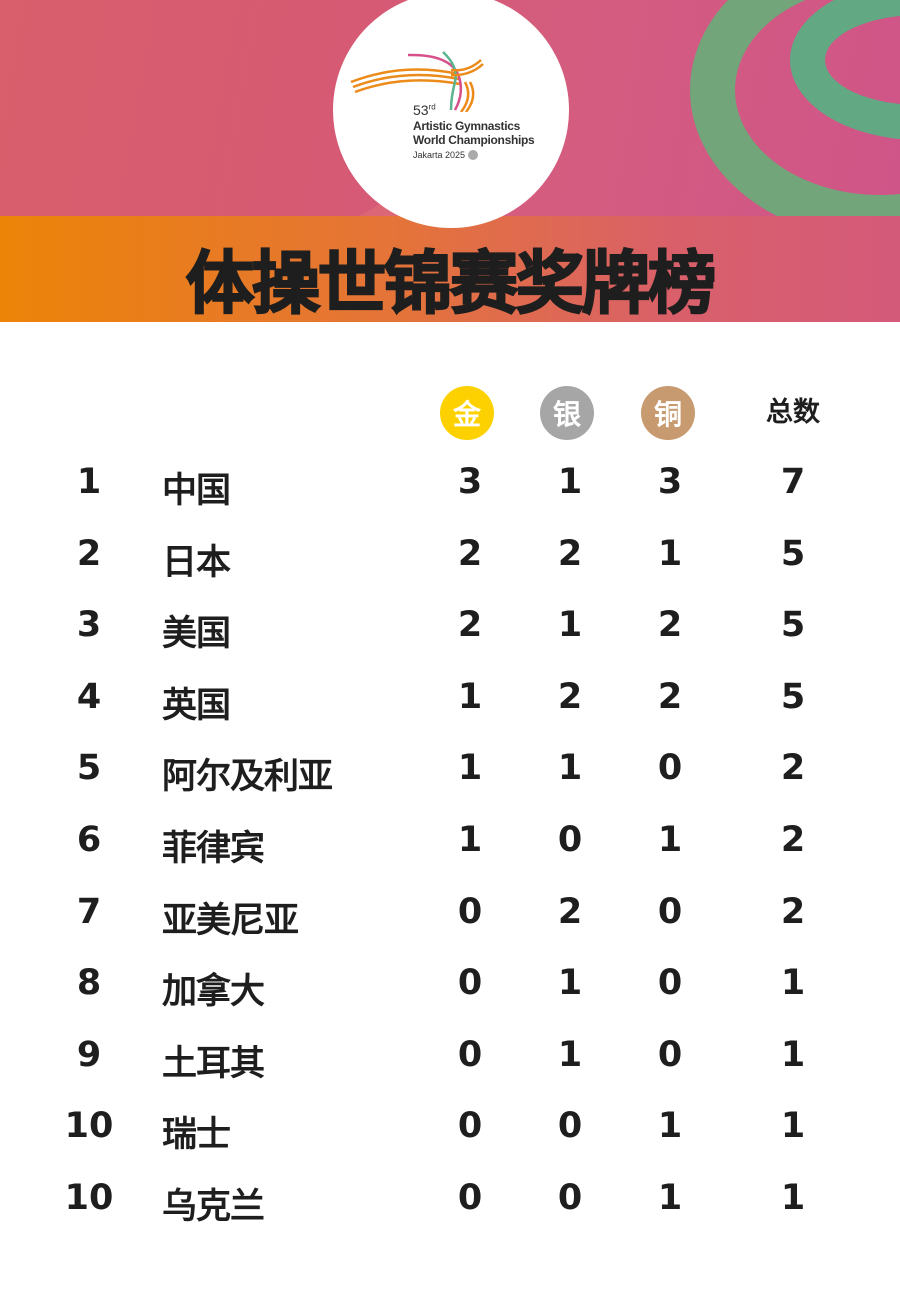 This screenshot has height=1308, width=900. Describe the element at coordinates (470, 482) in the screenshot. I see `gold-cell: 3` at that location.